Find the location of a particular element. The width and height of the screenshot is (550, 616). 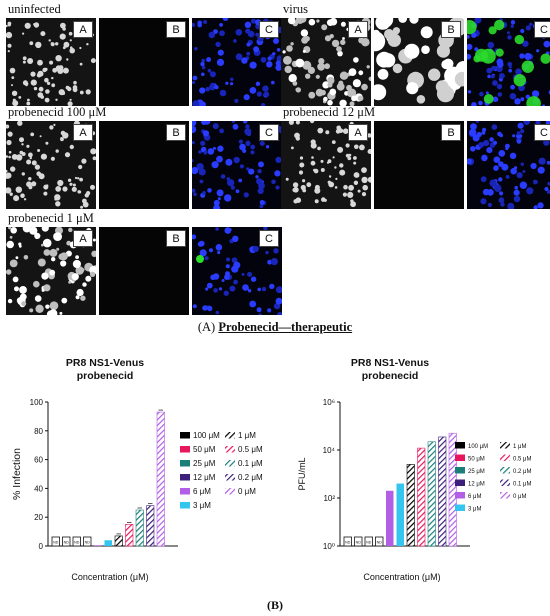

legend-label: 0.2 μM is located at coordinates (250, 477).